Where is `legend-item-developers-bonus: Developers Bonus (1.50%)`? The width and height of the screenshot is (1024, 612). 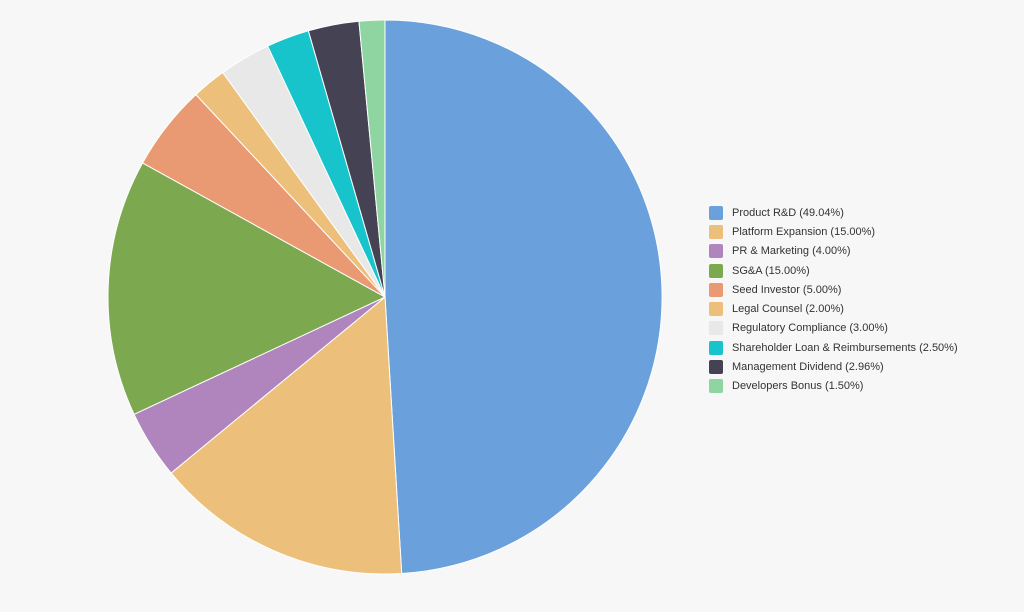
legend-item-developers-bonus: Developers Bonus (1.50%) is located at coordinates (833, 386).